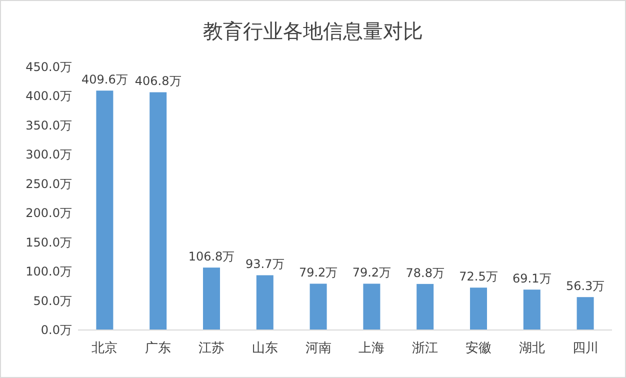  Describe the element at coordinates (478, 277) in the screenshot. I see `data-label: 72.5万` at that location.